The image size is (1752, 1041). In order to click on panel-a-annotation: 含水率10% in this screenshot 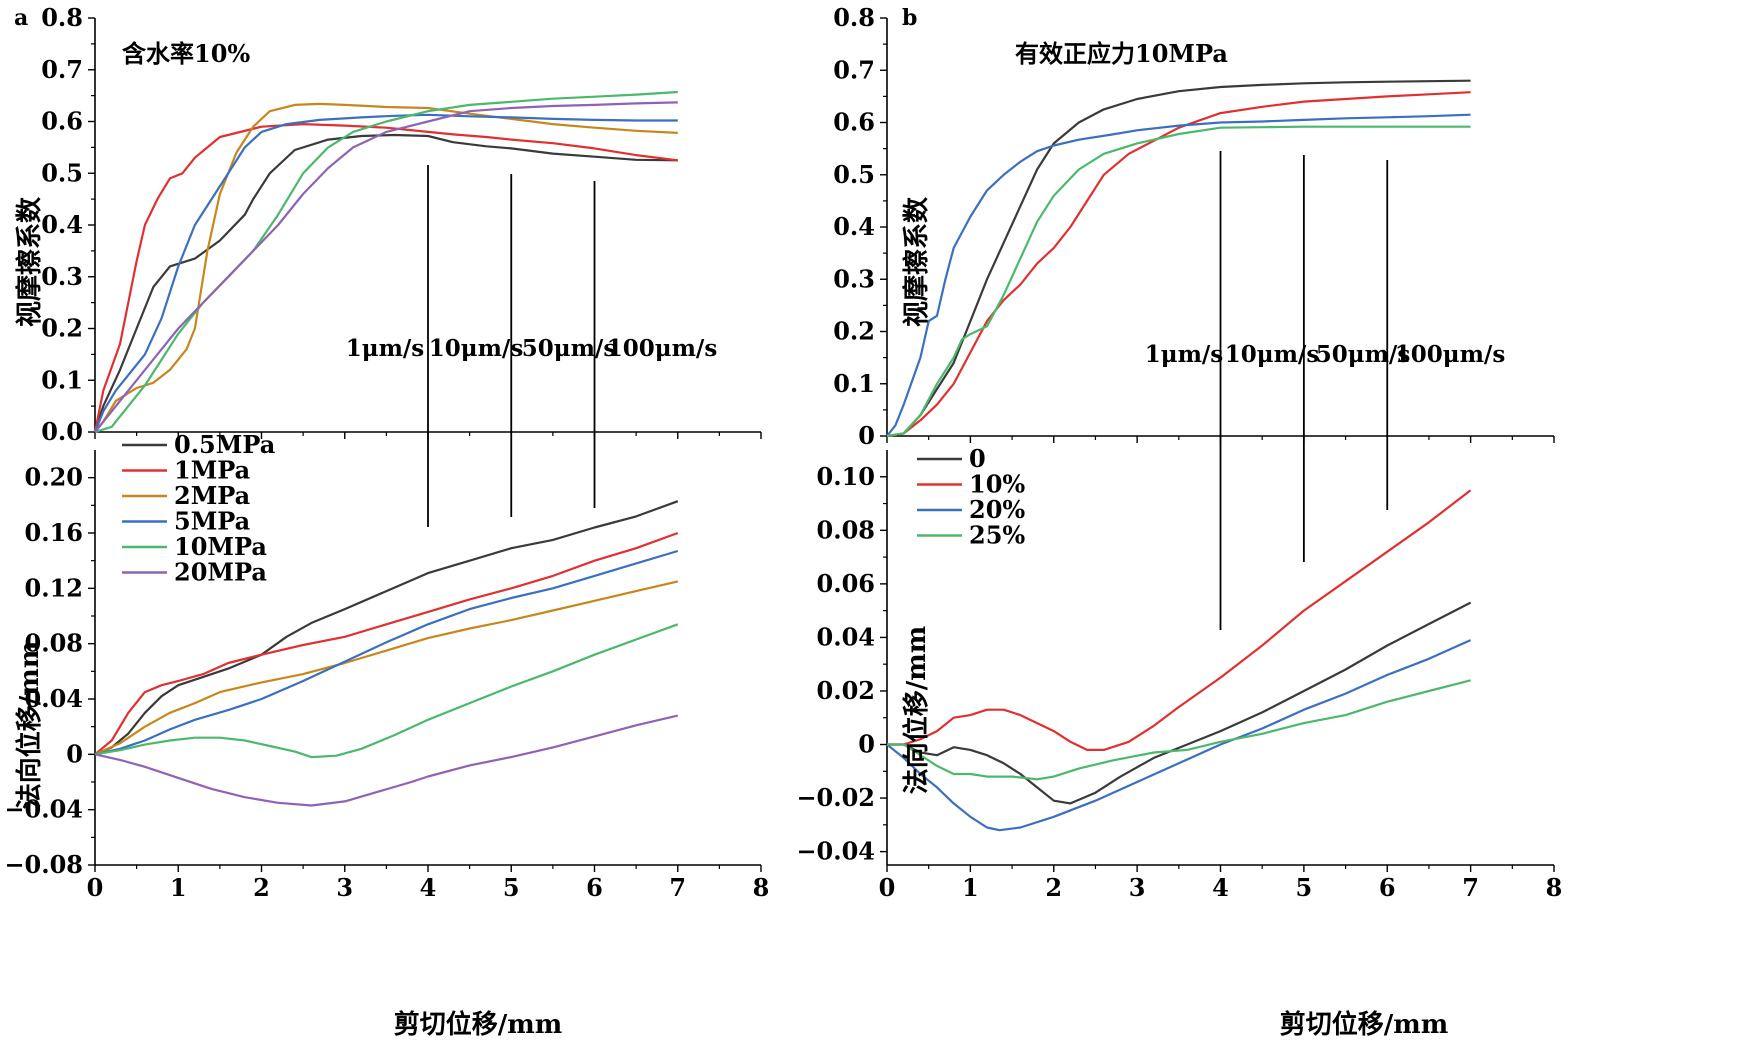, I will do `click(186, 53)`.